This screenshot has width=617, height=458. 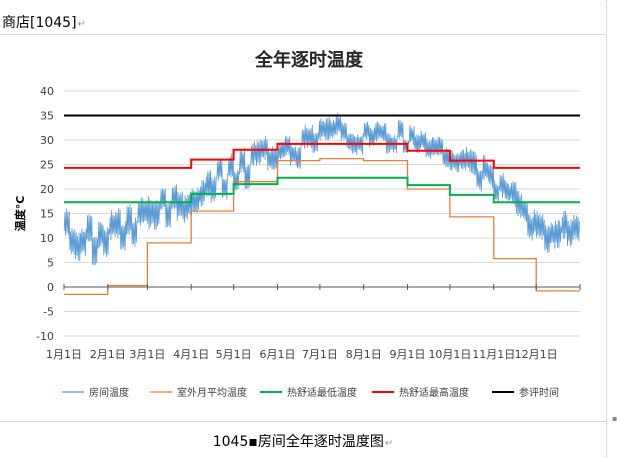 I want to click on x-tick-label: 7月1日, so click(x=320, y=354).